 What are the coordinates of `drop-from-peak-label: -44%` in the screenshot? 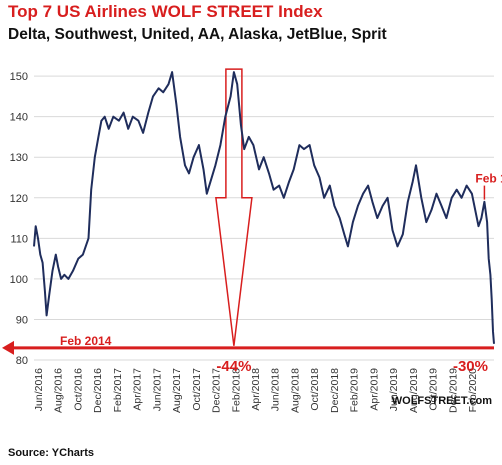 It's located at (233, 366).